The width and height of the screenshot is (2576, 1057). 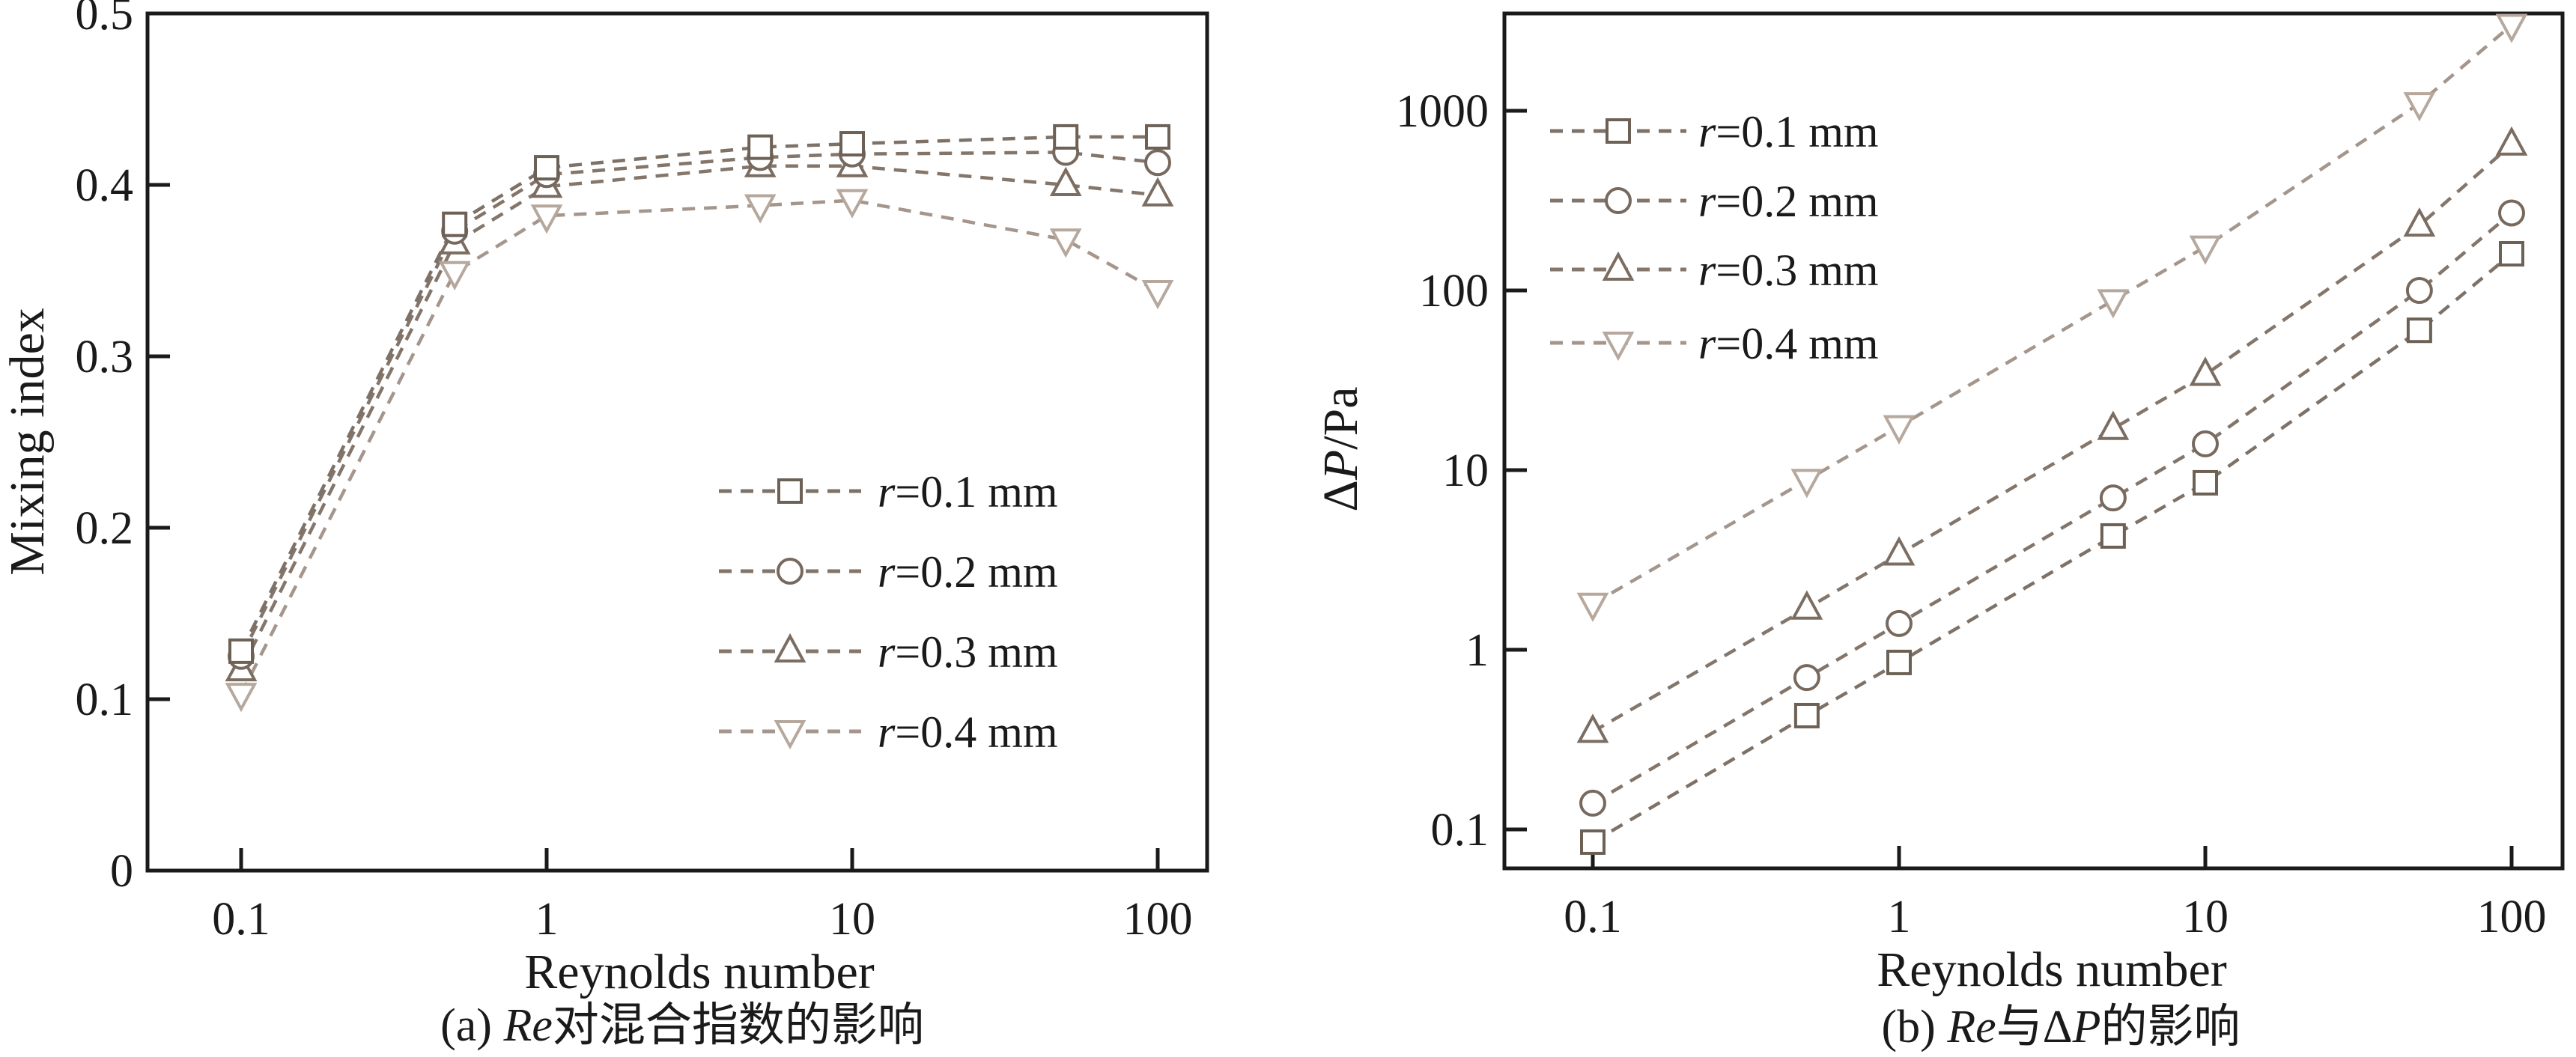 I want to click on panel-caption: (a) Re对混合指数的影响, so click(x=682, y=1026).